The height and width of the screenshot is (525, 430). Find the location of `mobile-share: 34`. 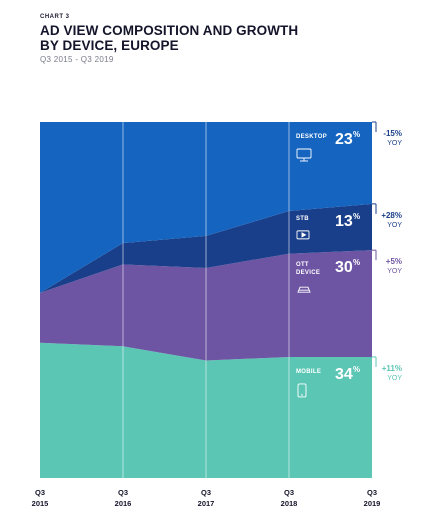

mobile-share: 34 is located at coordinates (344, 374).